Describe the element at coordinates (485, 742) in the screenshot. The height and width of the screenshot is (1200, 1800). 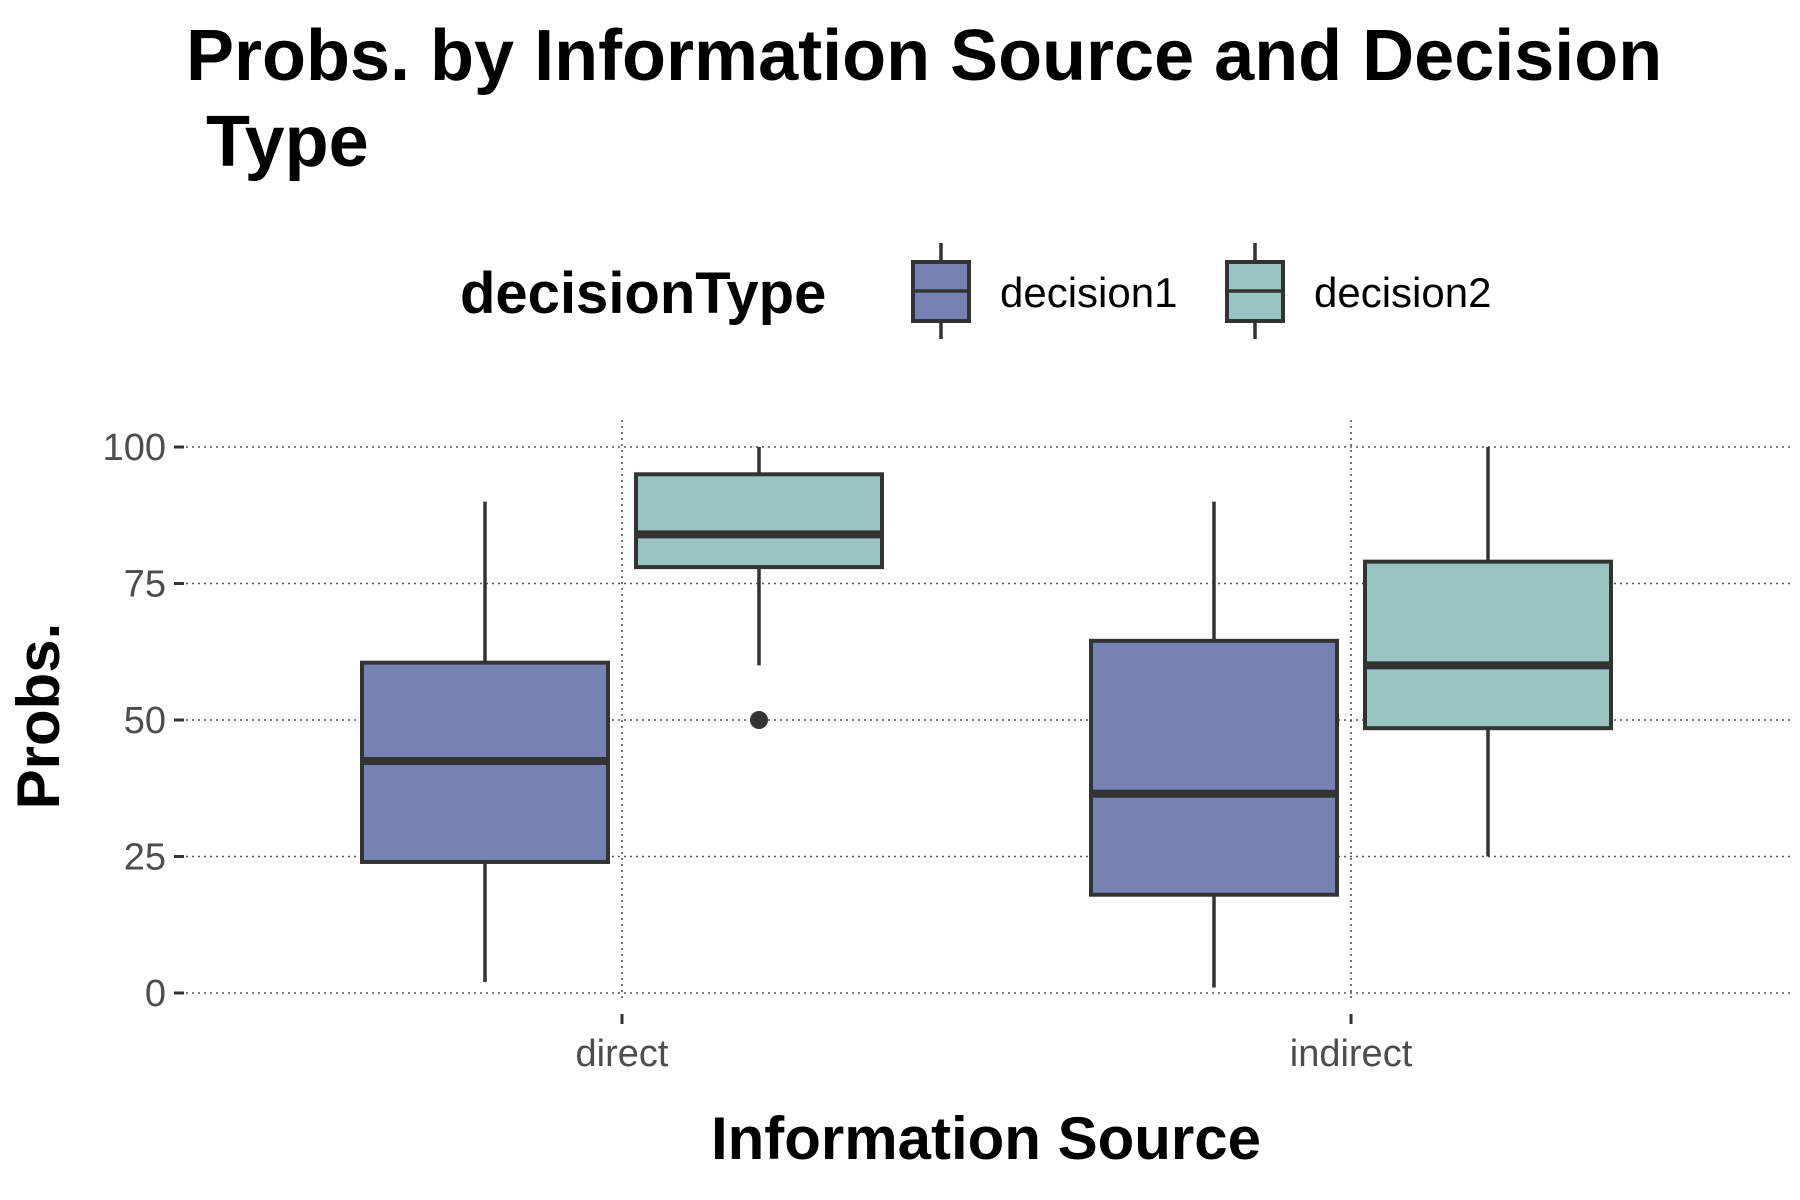
I see `box-decision1-direct` at that location.